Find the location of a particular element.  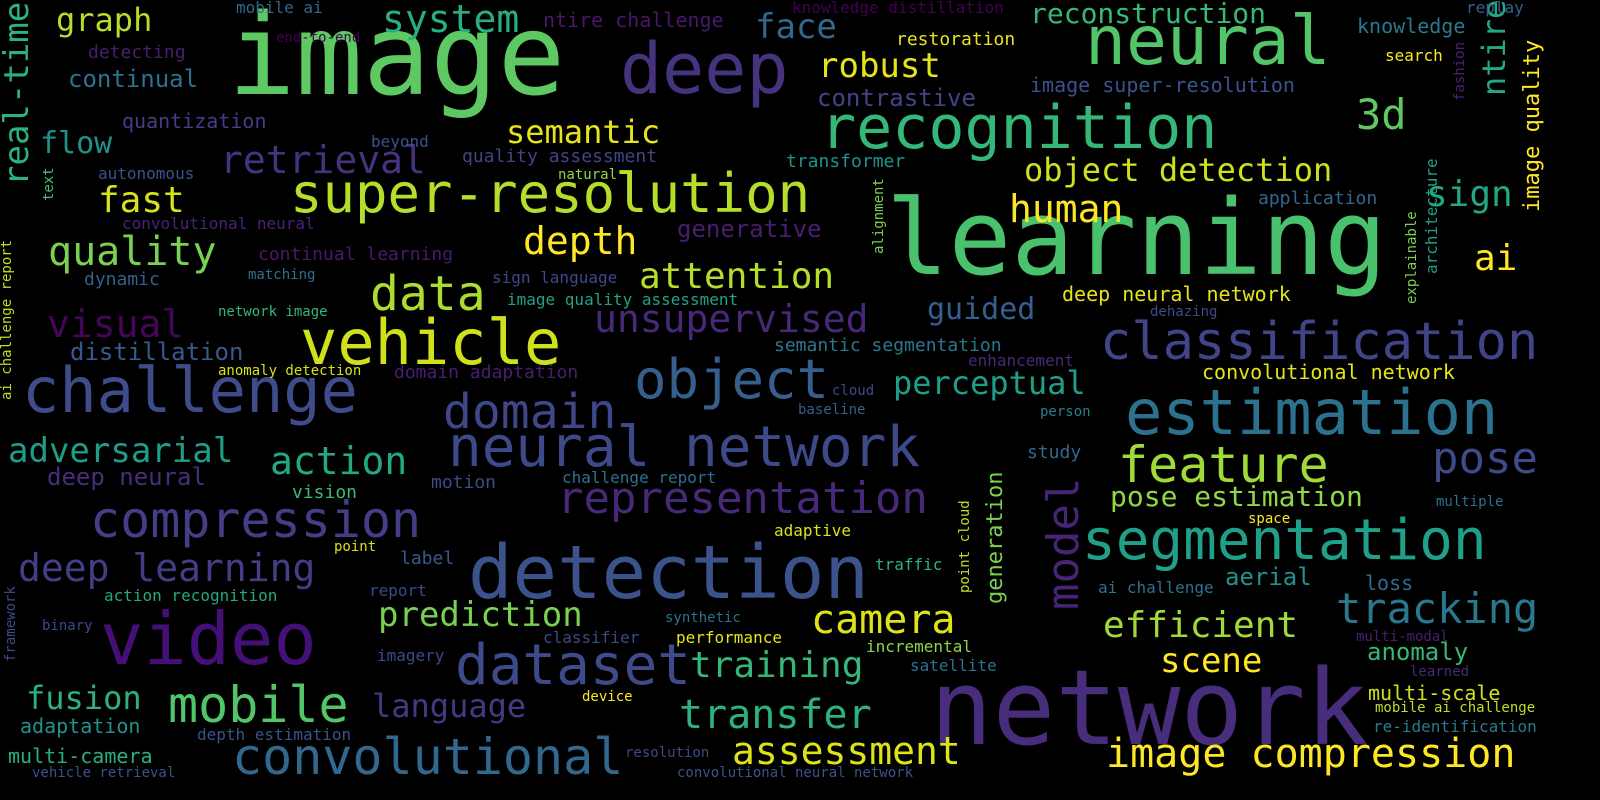

word-space: space is located at coordinates (1269, 519).